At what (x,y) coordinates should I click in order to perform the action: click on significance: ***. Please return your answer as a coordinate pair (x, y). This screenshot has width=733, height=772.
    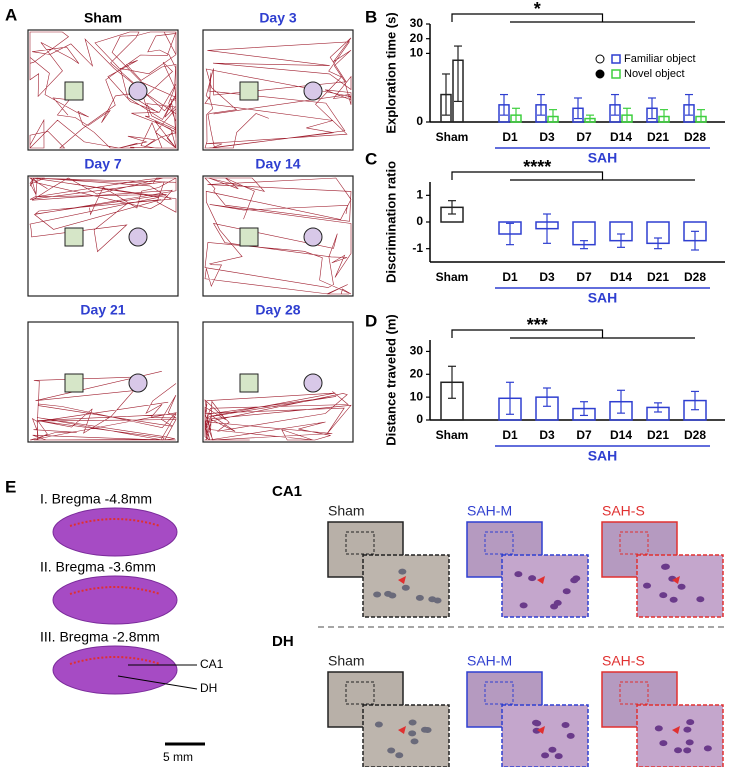
    Looking at the image, I should click on (537, 325).